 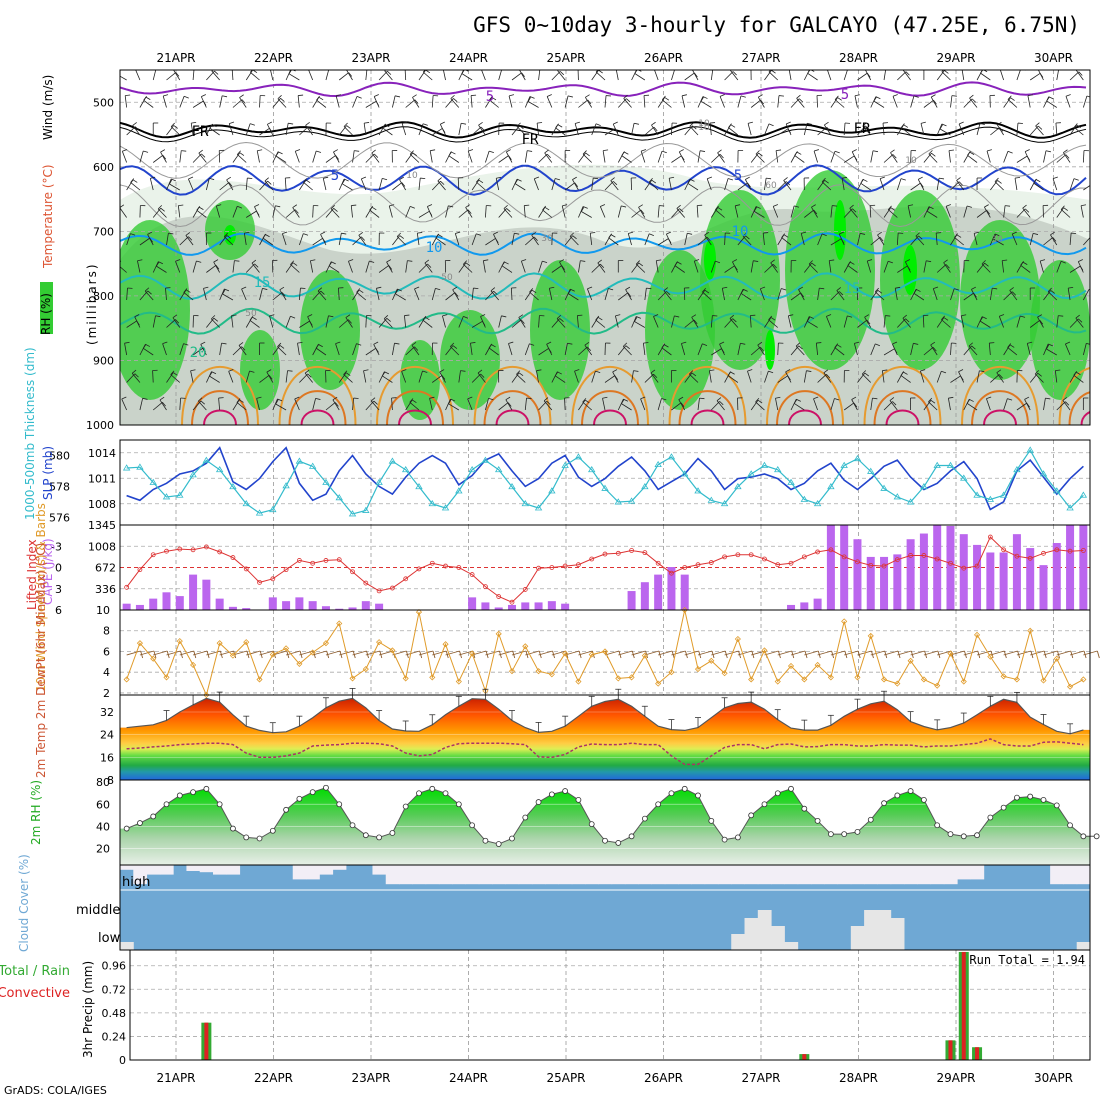 I want to click on rh-tick-label: 80, so click(x=103, y=782).